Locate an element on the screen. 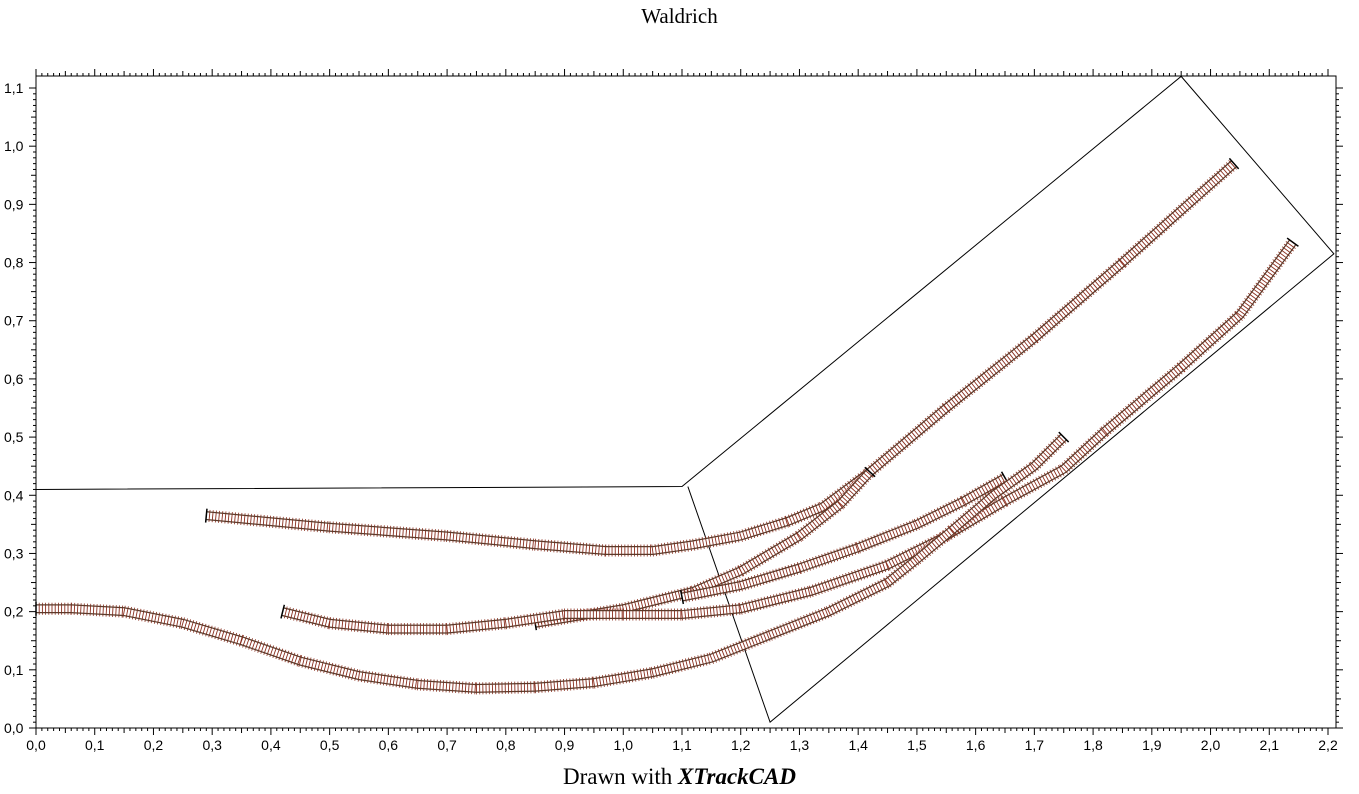 The width and height of the screenshot is (1359, 794). track-end-marker is located at coordinates (870, 472).